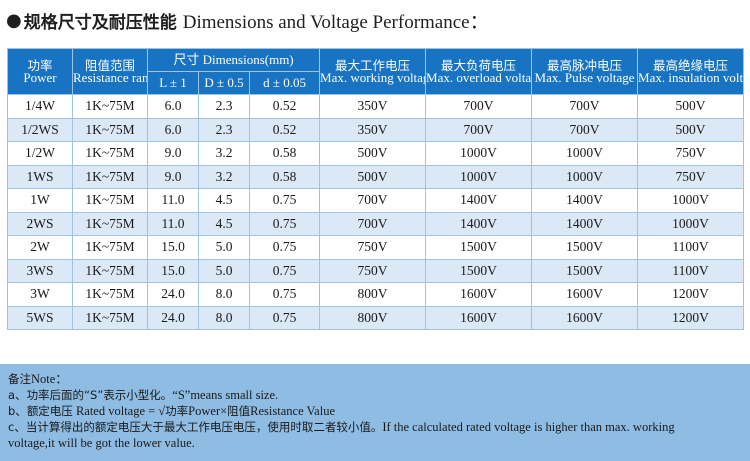 The image size is (750, 461). What do you see at coordinates (224, 106) in the screenshot?
I see `cell-dim-d: 2.3` at bounding box center [224, 106].